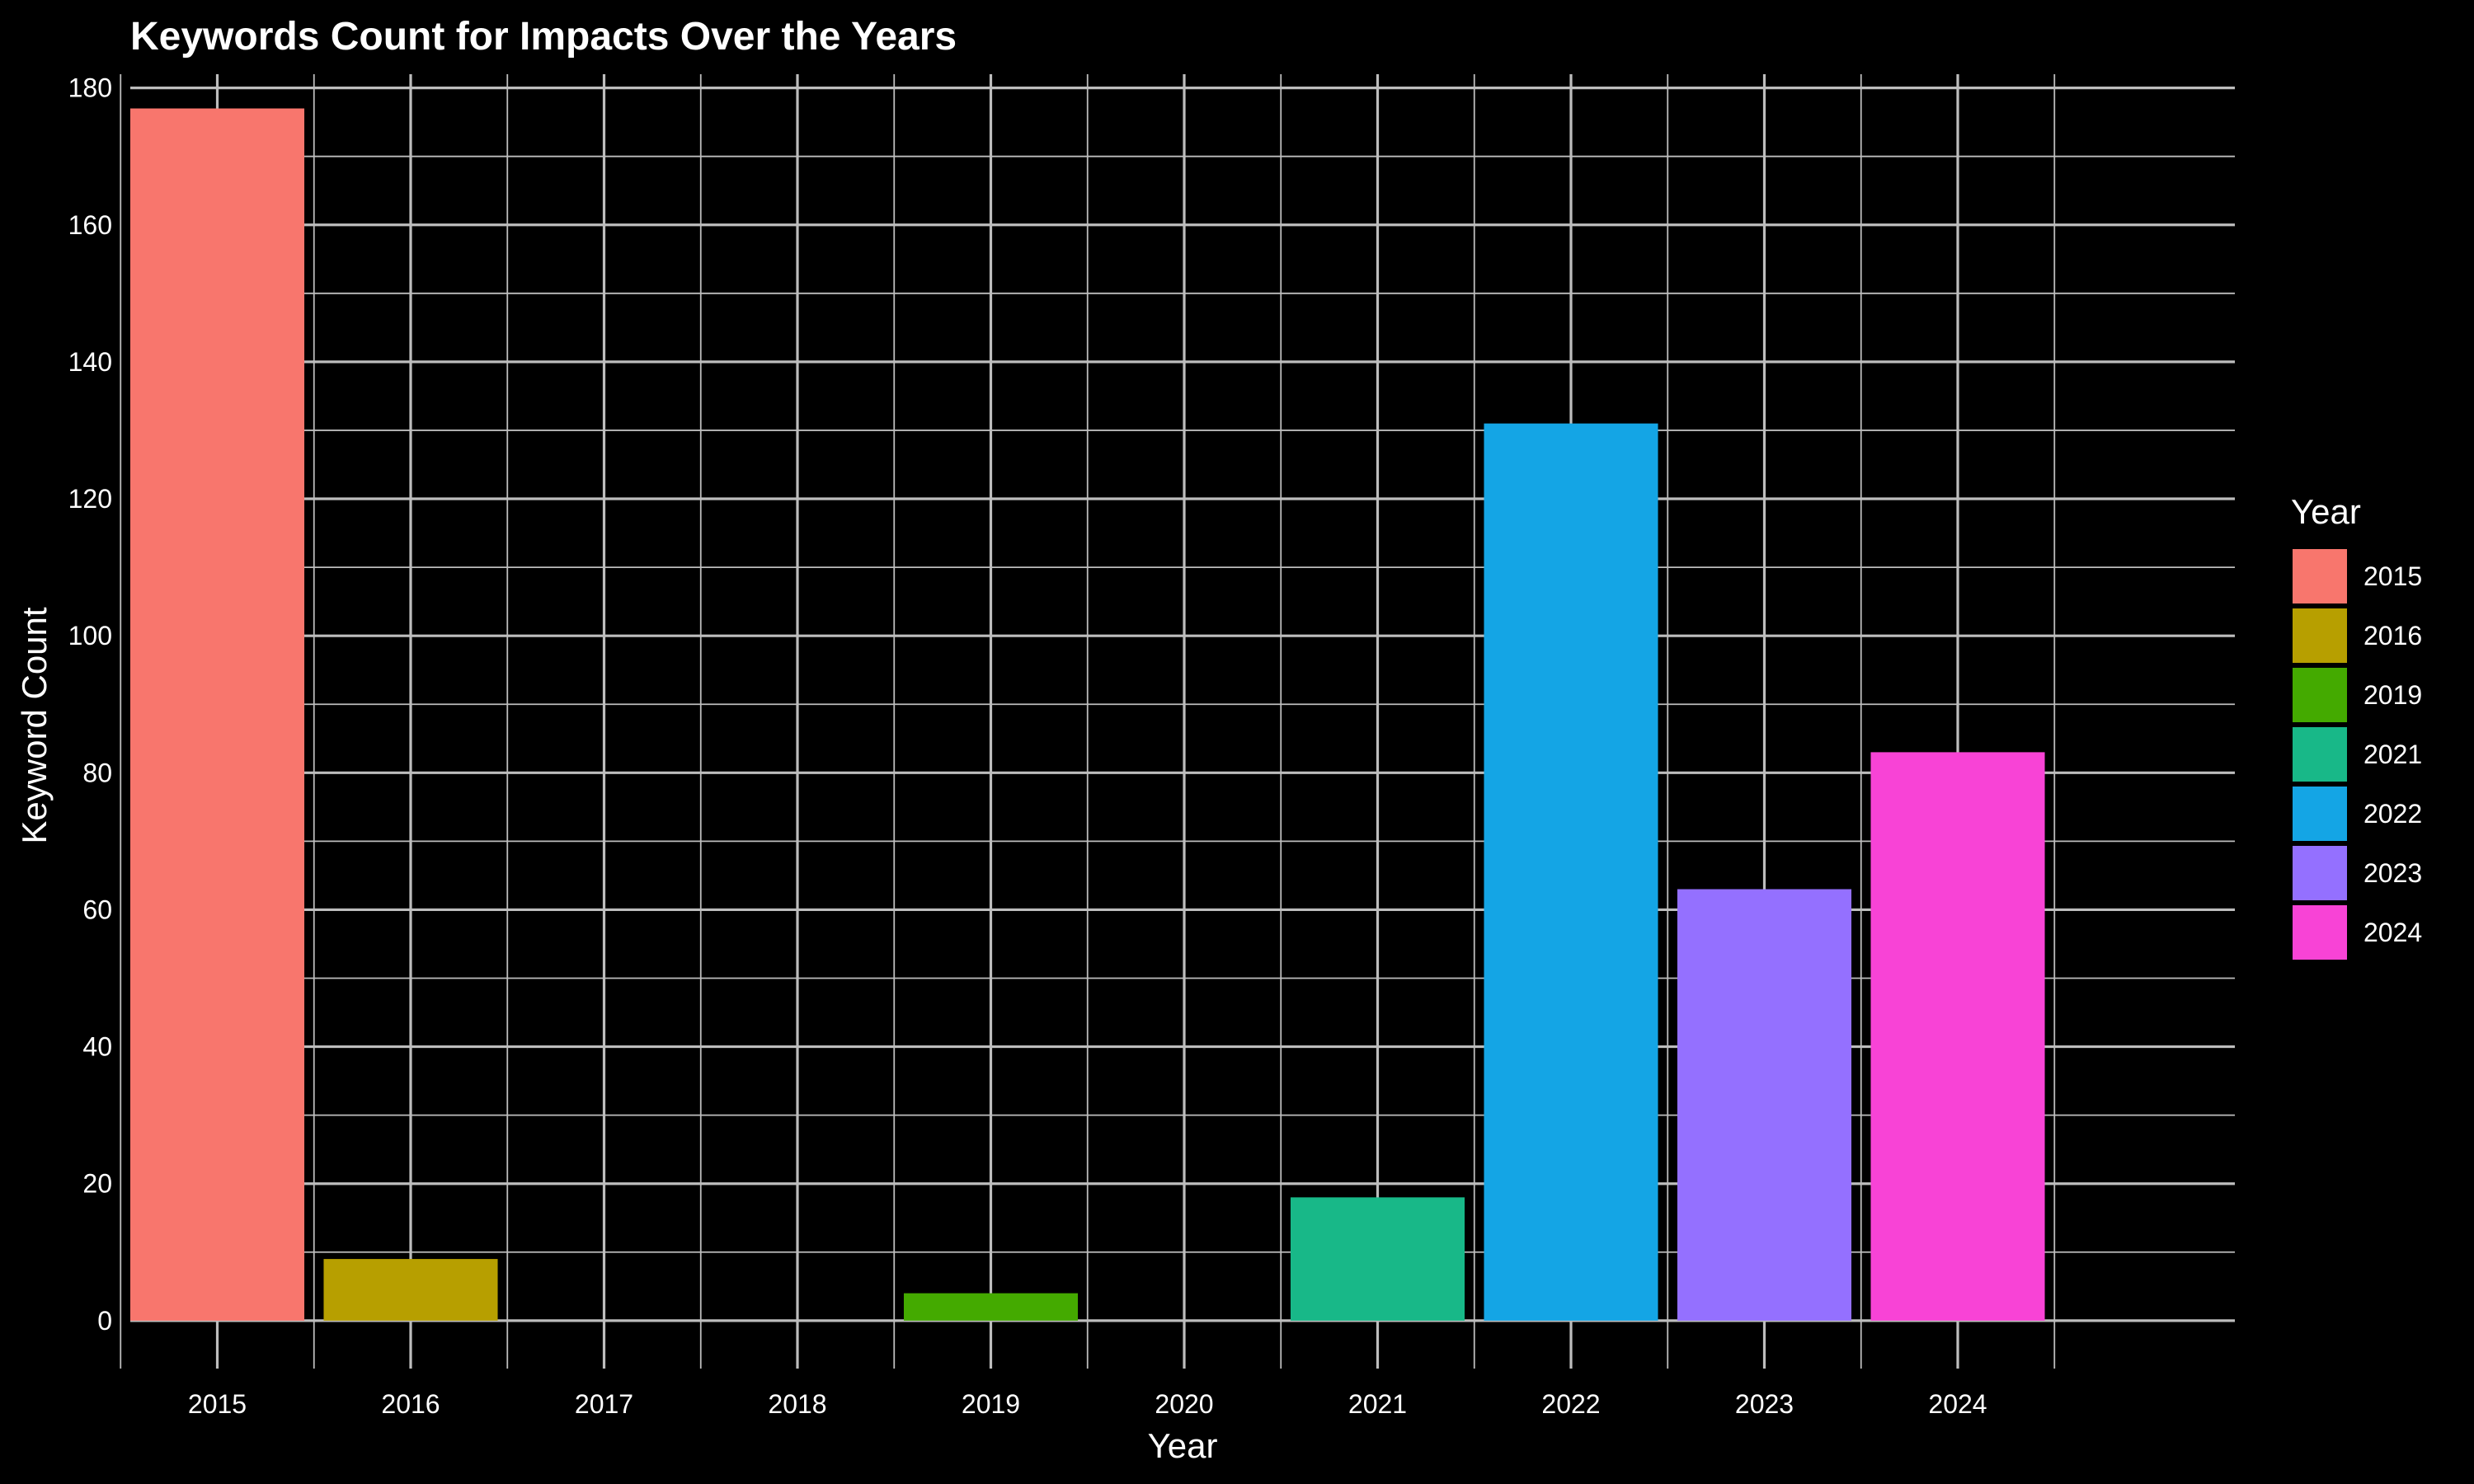  Describe the element at coordinates (97, 1184) in the screenshot. I see `y-tick-label: 20` at that location.